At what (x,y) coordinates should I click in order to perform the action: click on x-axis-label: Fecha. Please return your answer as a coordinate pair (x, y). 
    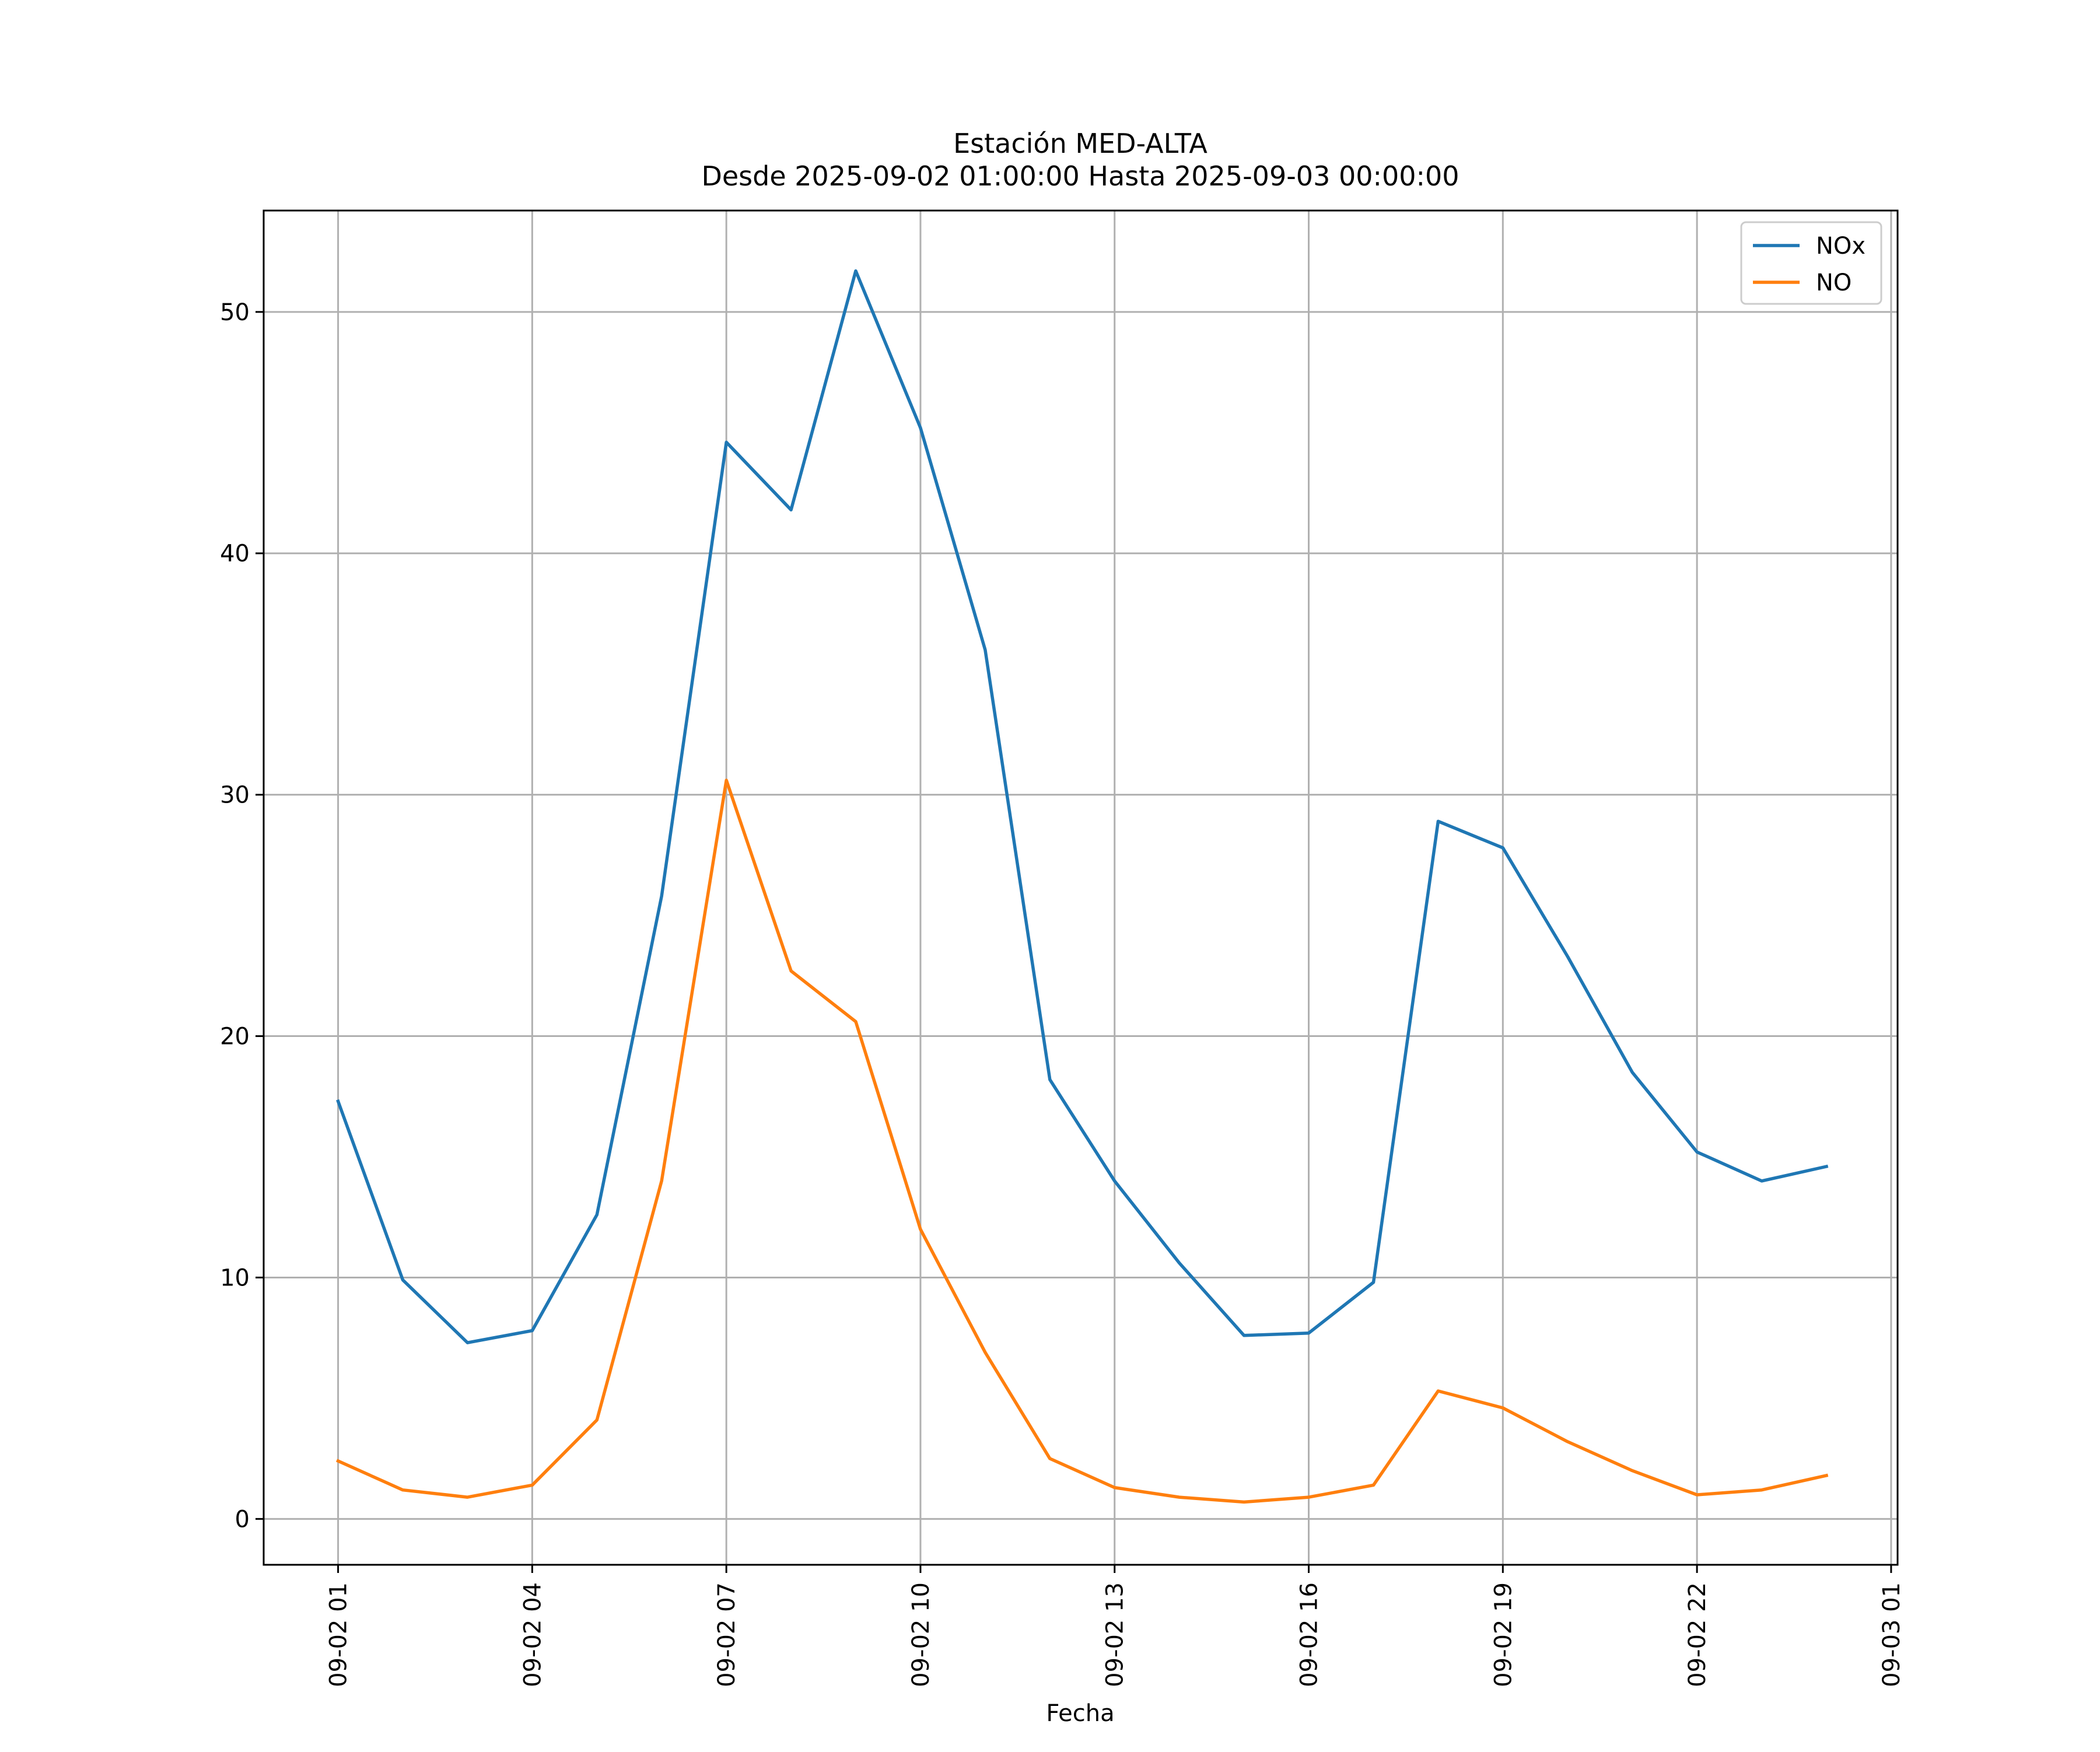
    Looking at the image, I should click on (1080, 1713).